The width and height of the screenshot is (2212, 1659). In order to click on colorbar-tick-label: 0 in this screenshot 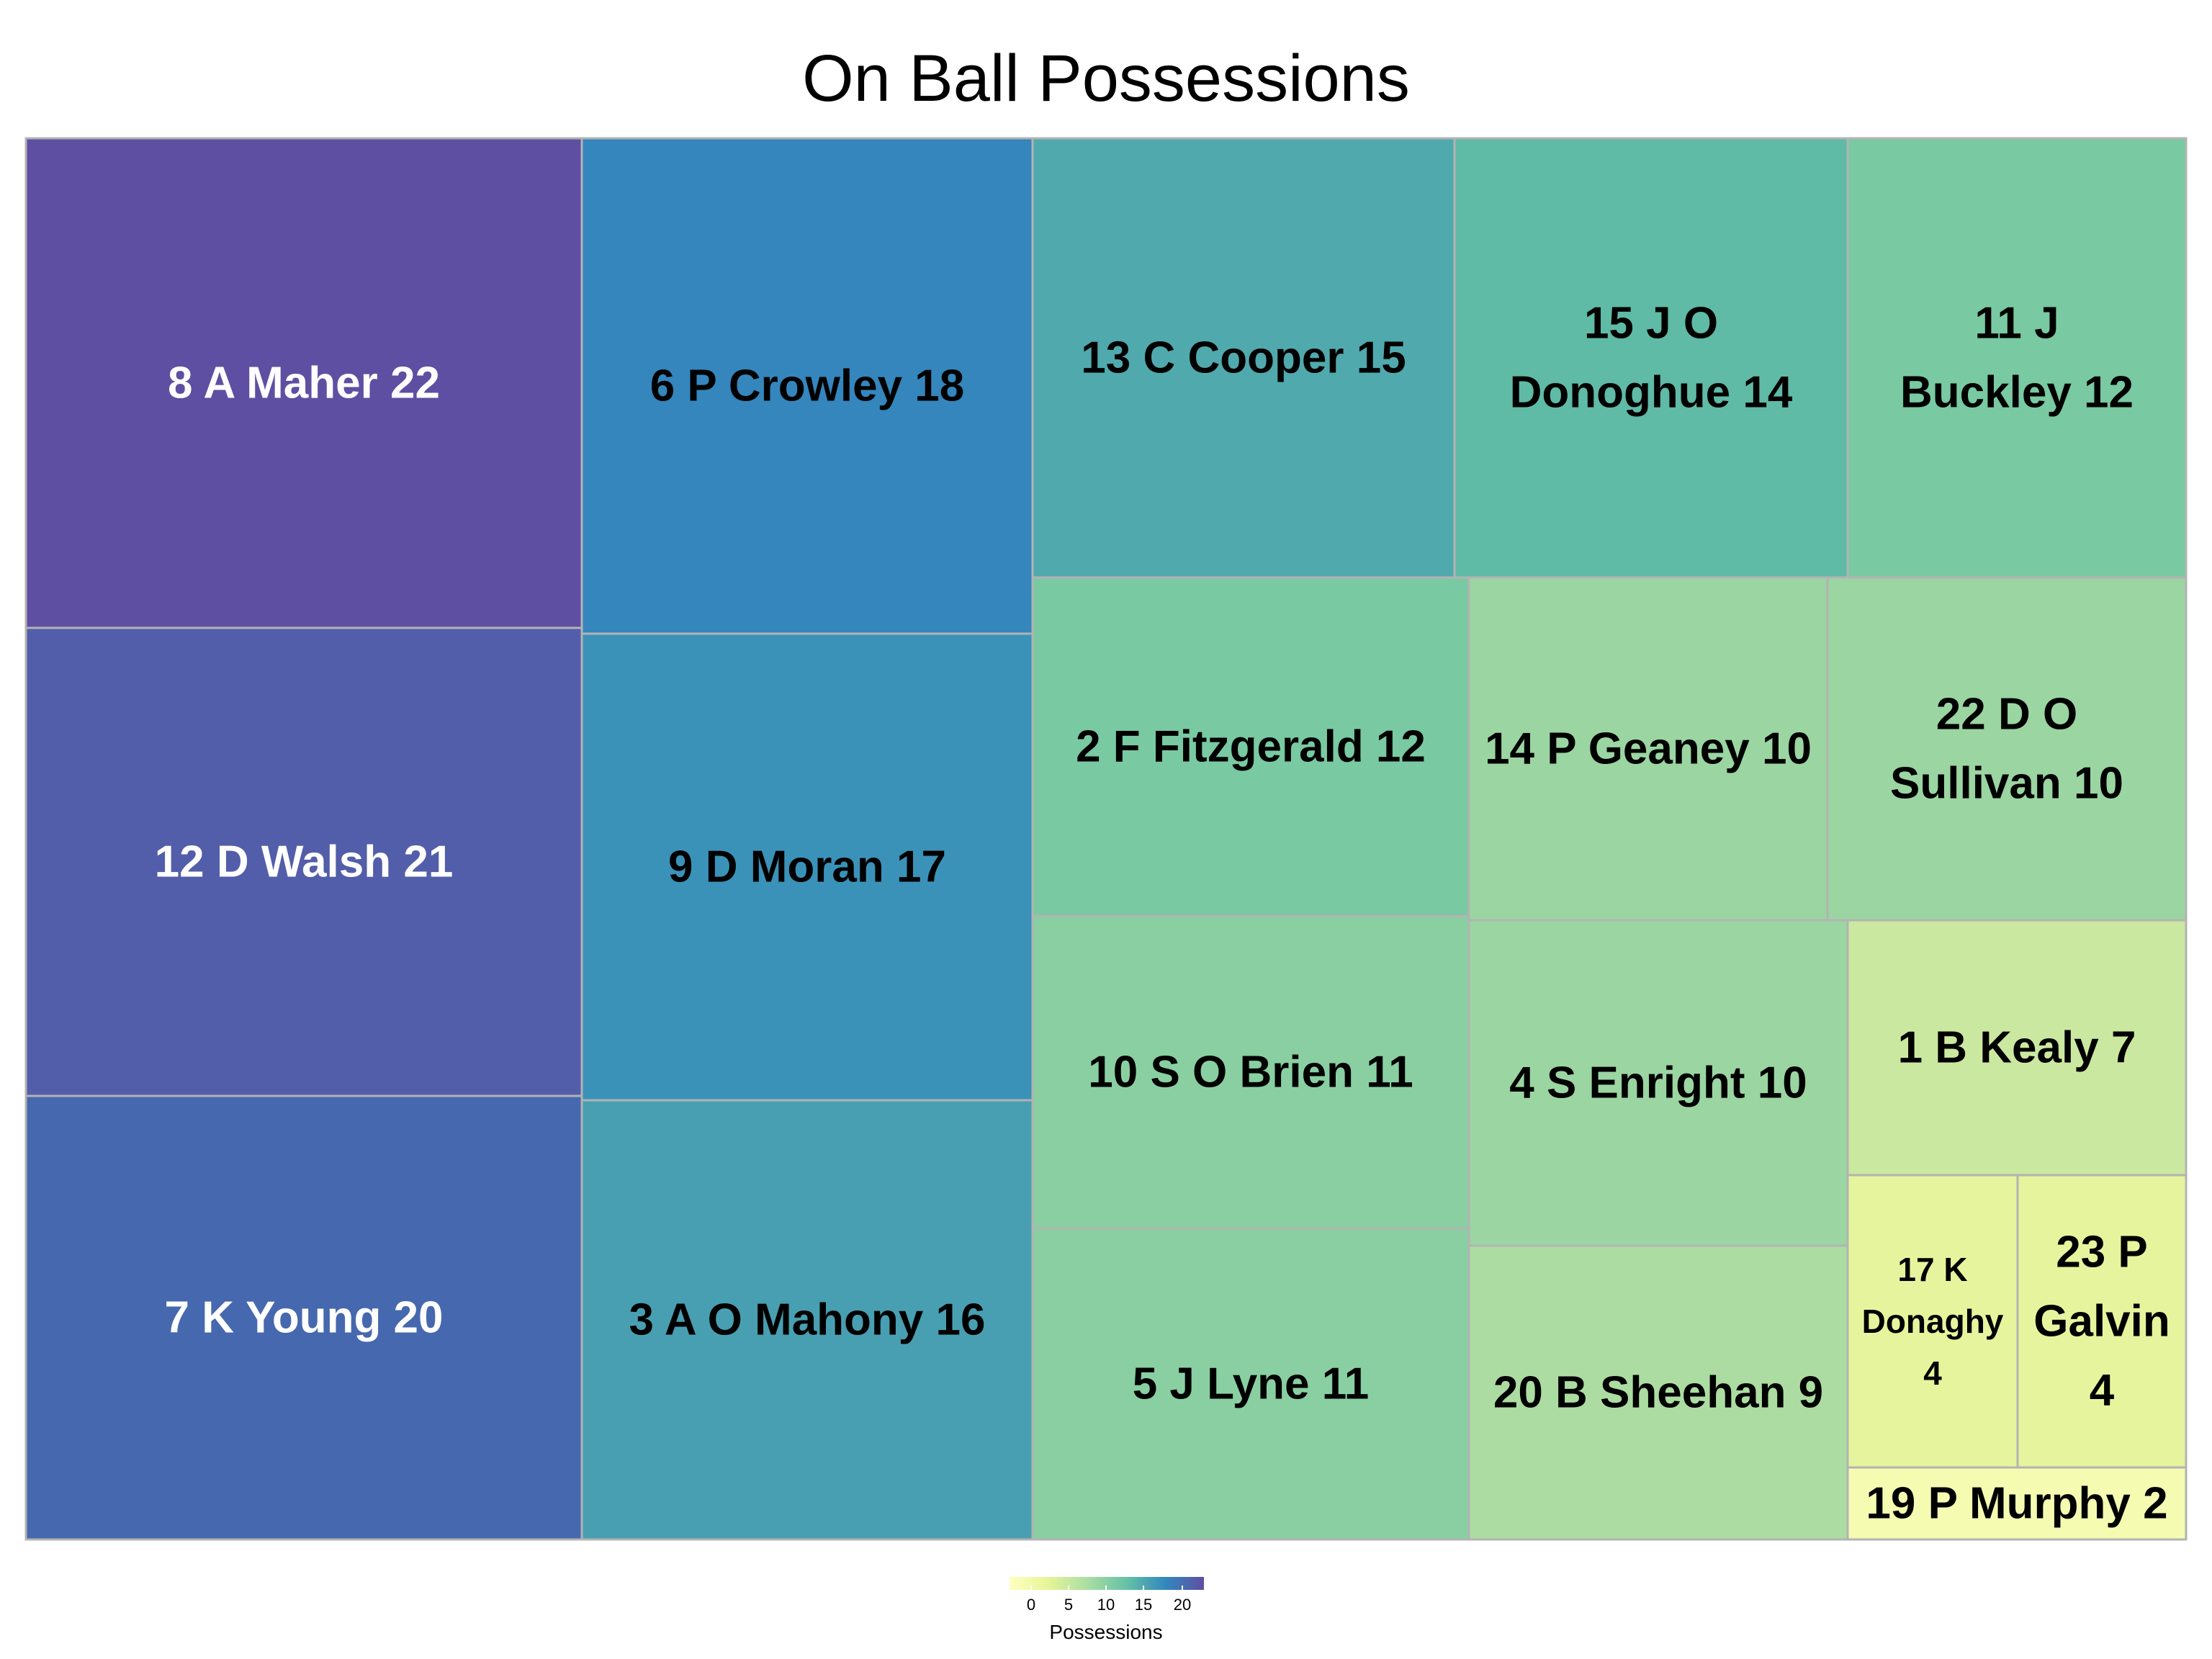, I will do `click(1031, 1605)`.